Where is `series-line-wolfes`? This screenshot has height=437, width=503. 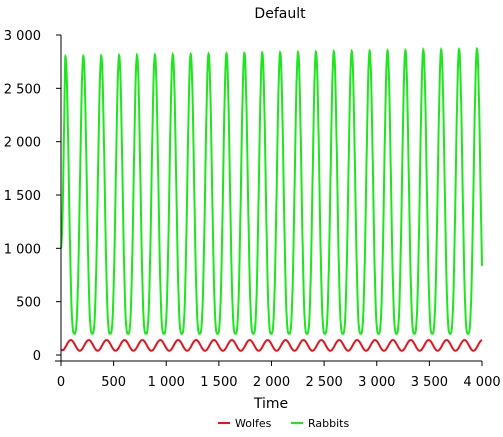
series-line-wolfes is located at coordinates (271, 345).